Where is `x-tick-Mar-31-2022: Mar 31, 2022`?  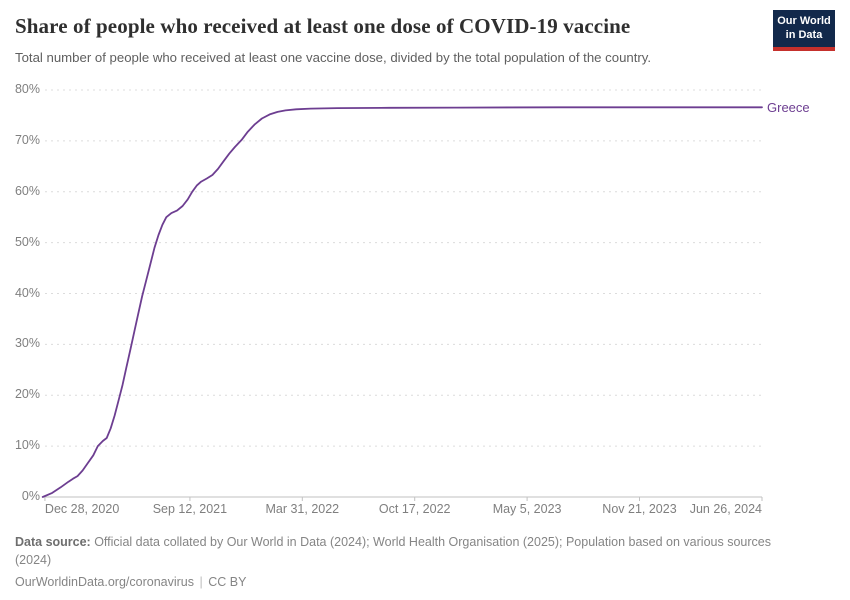 x-tick-Mar-31-2022: Mar 31, 2022 is located at coordinates (302, 509).